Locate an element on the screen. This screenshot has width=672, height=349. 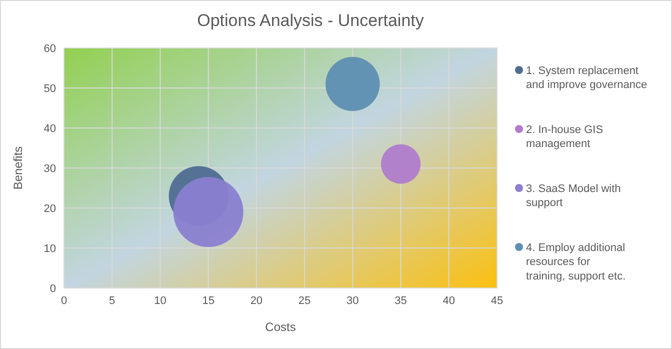
x-tick-label: 10 is located at coordinates (160, 301).